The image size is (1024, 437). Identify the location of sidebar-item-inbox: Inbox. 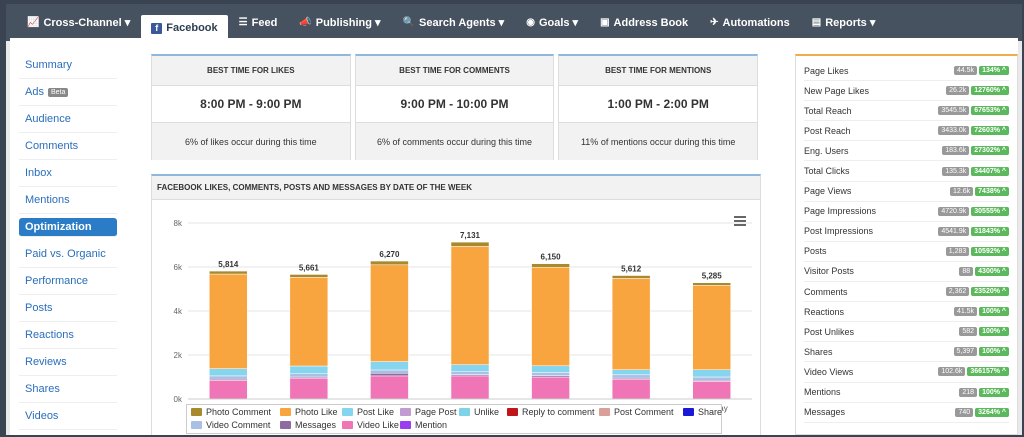
(68, 173).